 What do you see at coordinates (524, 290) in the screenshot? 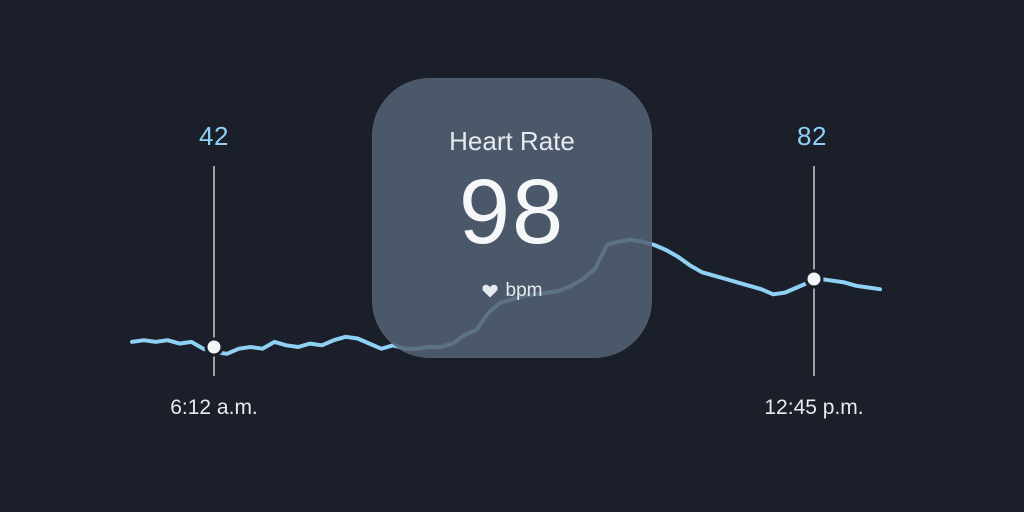
I see `unit-label: bpm` at bounding box center [524, 290].